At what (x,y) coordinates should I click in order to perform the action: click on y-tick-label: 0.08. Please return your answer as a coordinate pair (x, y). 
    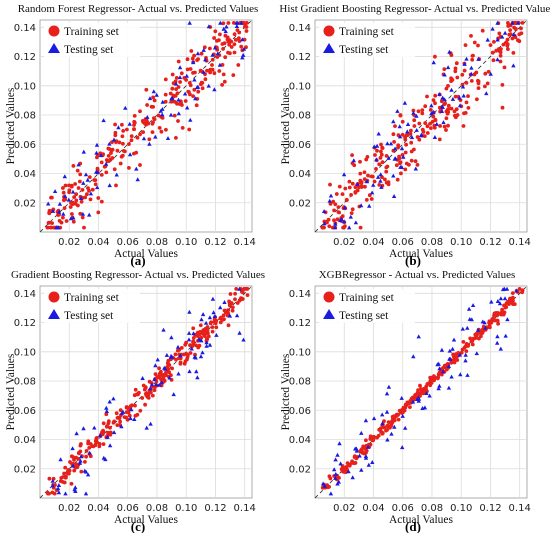
    Looking at the image, I should click on (300, 382).